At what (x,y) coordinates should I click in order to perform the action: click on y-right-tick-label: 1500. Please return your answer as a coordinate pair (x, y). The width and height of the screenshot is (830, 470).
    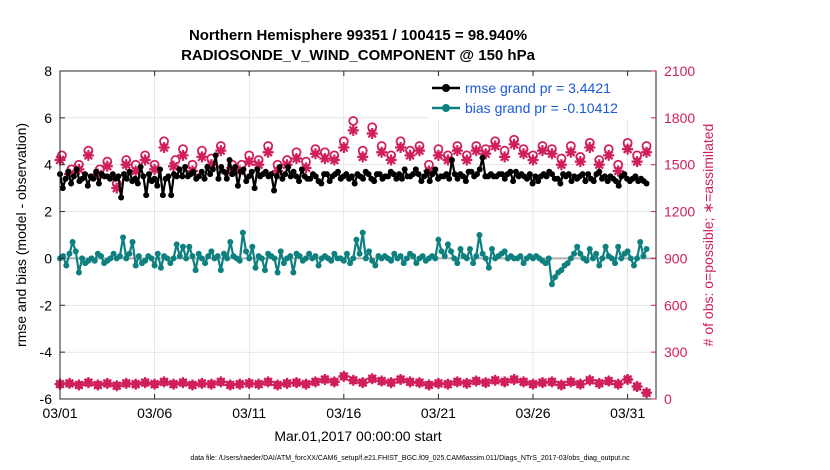
    Looking at the image, I should click on (679, 165).